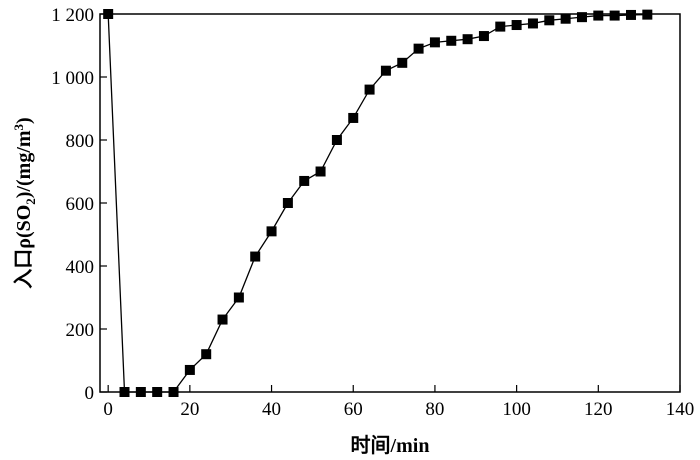  Describe the element at coordinates (390, 445) in the screenshot. I see `x-axis-title: 时间/min` at that location.